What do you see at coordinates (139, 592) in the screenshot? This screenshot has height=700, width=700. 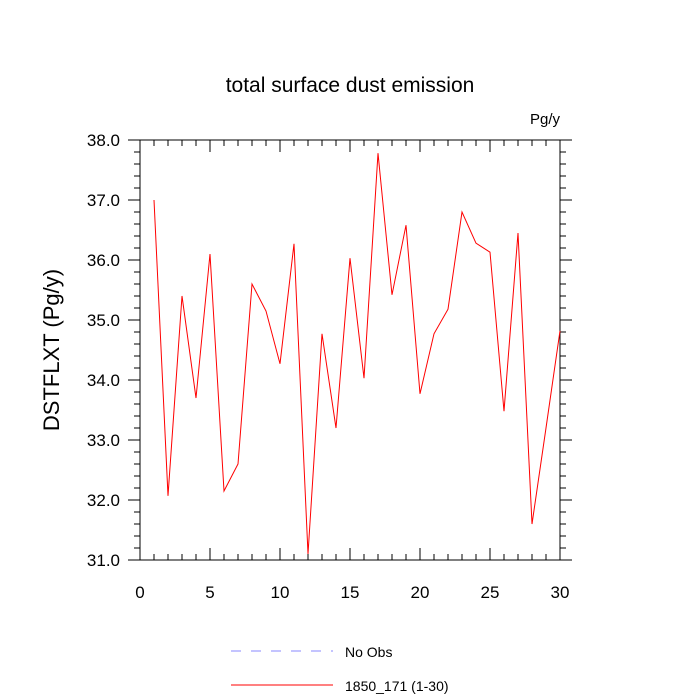 I see `x-tick-label: 0` at bounding box center [139, 592].